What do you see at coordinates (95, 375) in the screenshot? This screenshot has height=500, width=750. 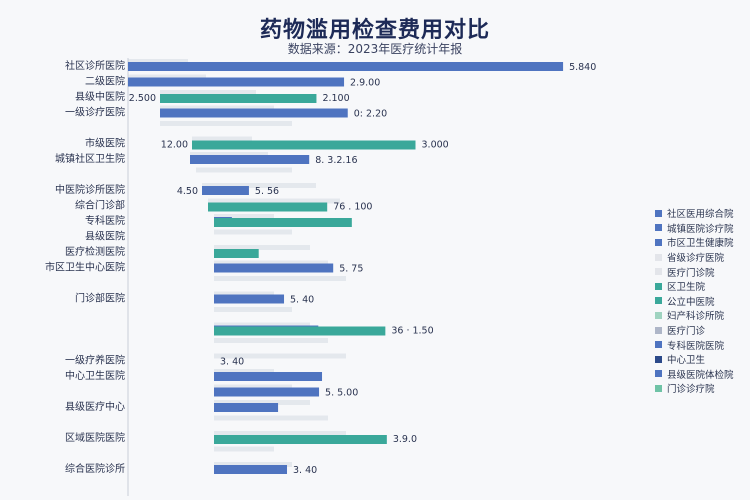 I see `category-label: 中心卫生医院` at bounding box center [95, 375].